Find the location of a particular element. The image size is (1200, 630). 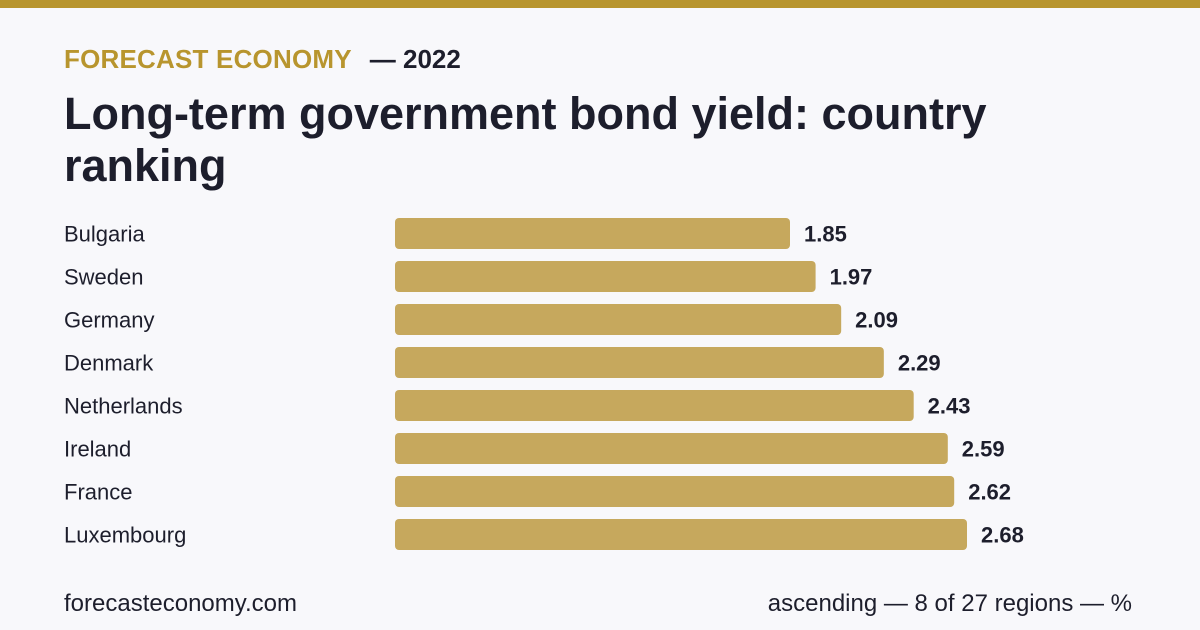

value-label: 1.85 is located at coordinates (825, 234).